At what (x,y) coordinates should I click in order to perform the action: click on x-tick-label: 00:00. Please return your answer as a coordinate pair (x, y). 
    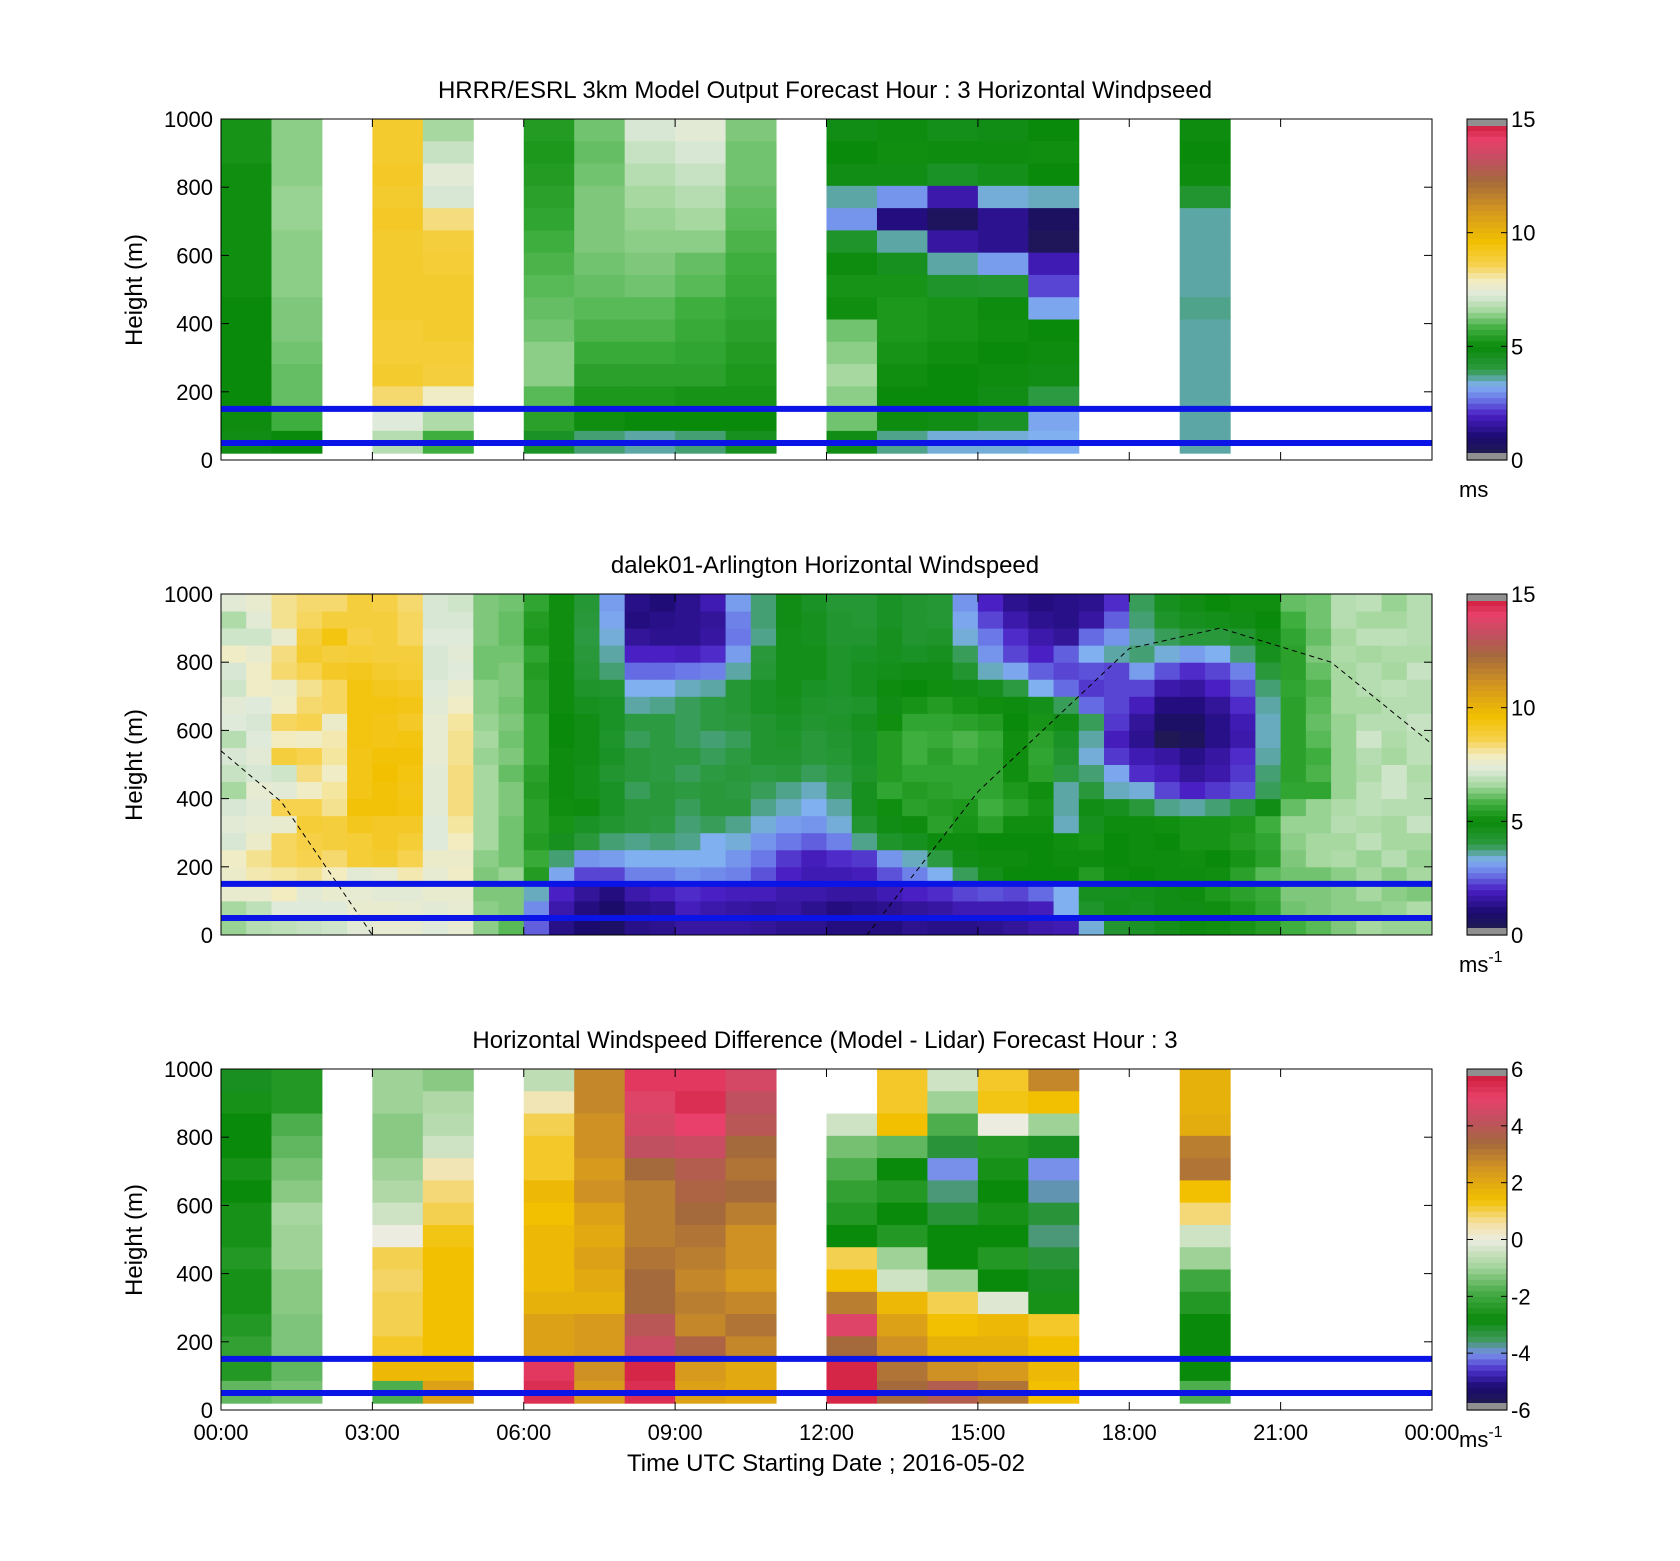
    Looking at the image, I should click on (1431, 1432).